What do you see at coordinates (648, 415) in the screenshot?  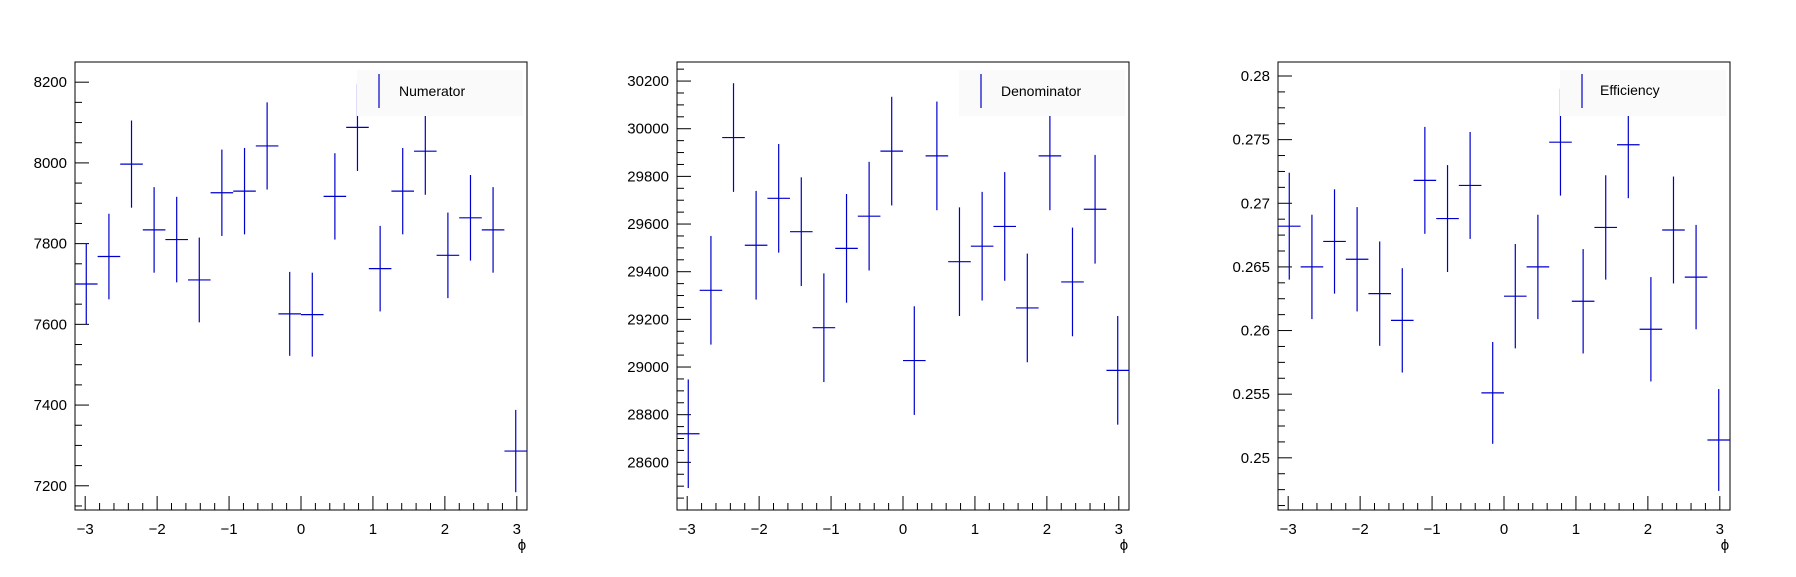 I see `y-tick-label: 28800` at bounding box center [648, 415].